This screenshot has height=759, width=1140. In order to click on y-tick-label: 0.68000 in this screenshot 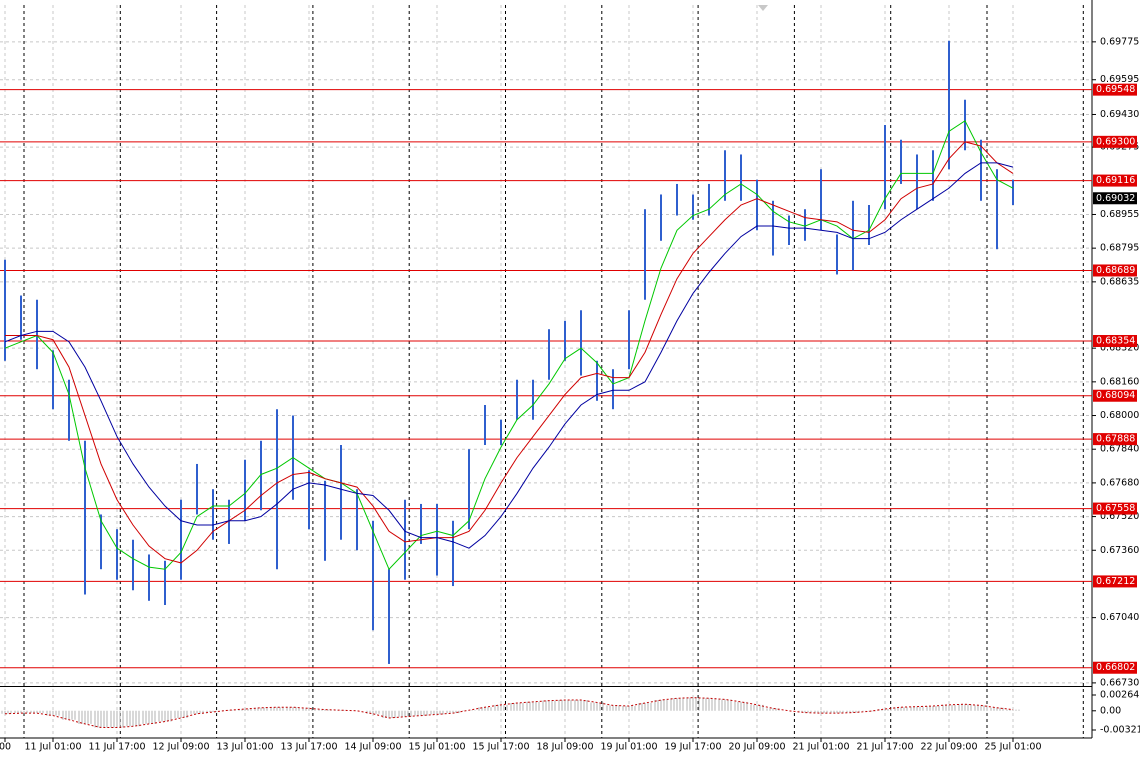, I will do `click(1119, 415)`.